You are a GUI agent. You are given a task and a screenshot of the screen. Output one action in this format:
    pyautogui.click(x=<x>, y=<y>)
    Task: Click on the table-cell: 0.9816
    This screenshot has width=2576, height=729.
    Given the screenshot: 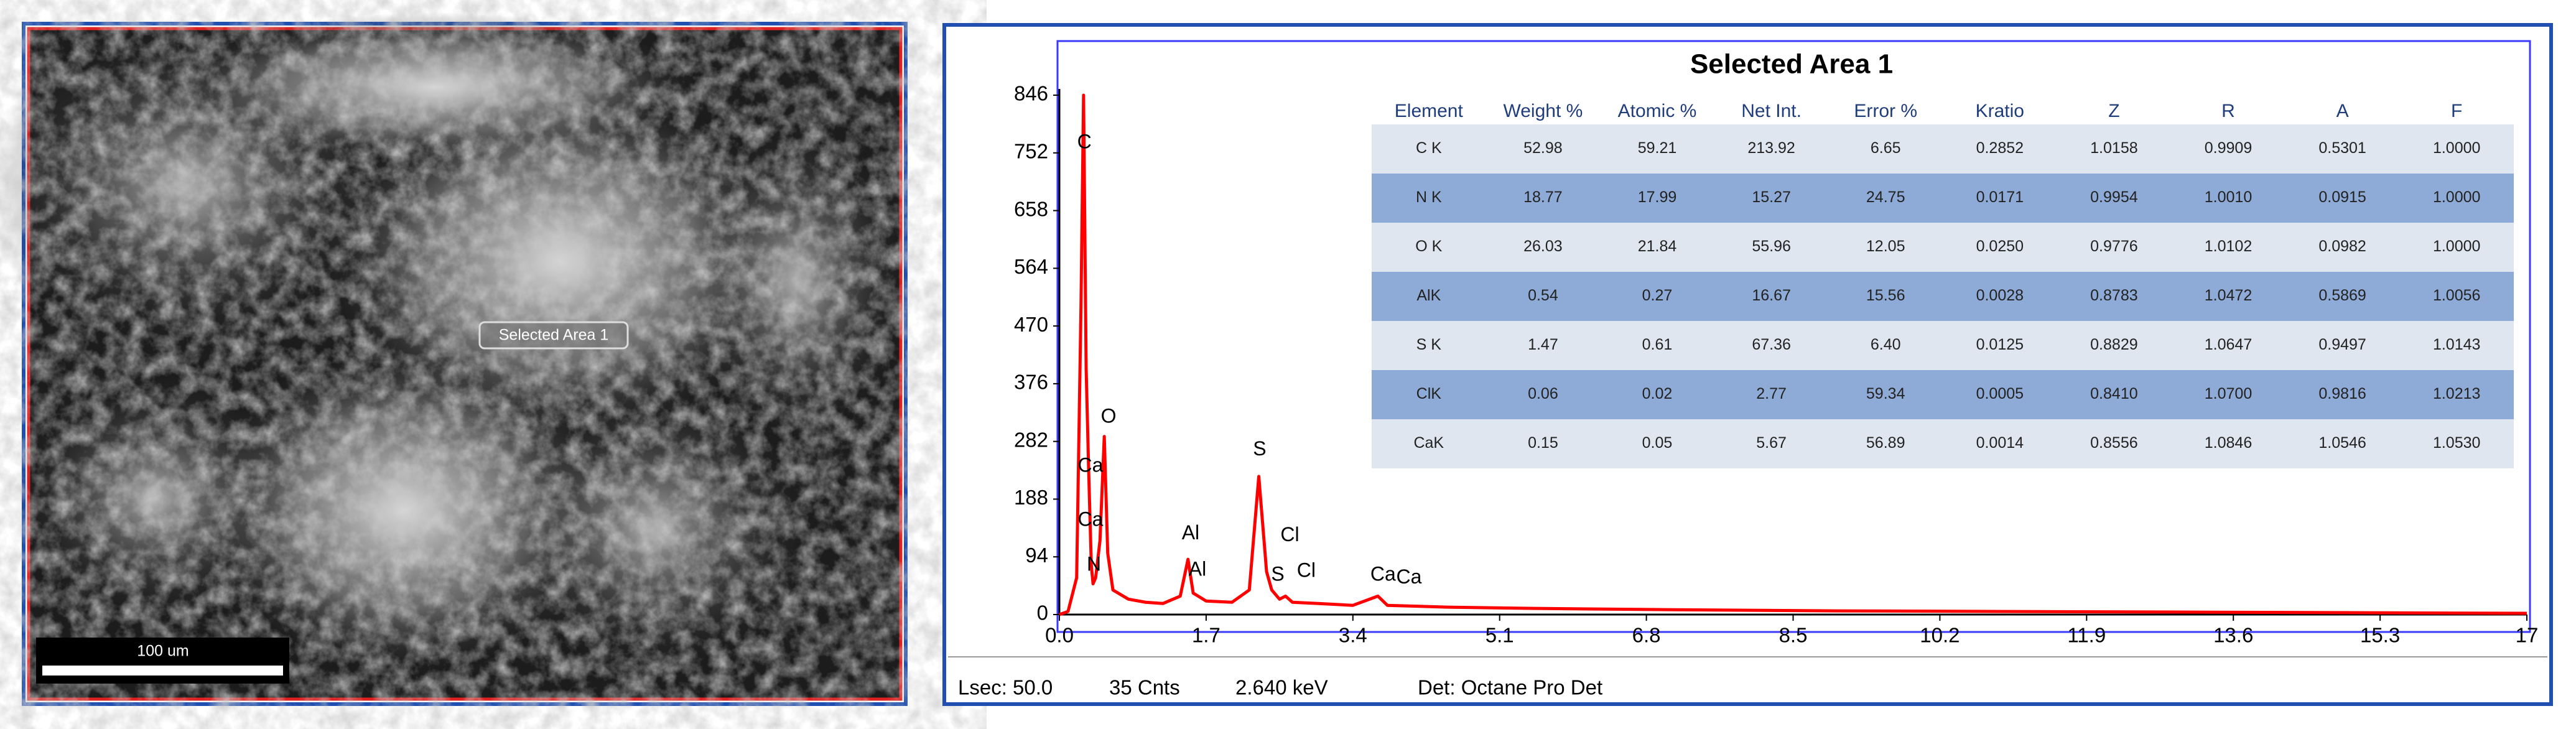 What is the action you would take?
    pyautogui.click(x=2342, y=393)
    